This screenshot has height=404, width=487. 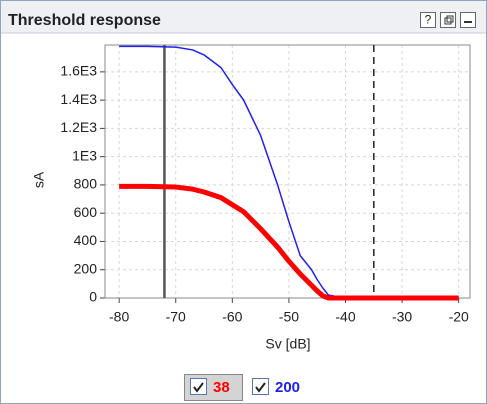 What do you see at coordinates (84, 155) in the screenshot?
I see `y-tick-label: 1E3` at bounding box center [84, 155].